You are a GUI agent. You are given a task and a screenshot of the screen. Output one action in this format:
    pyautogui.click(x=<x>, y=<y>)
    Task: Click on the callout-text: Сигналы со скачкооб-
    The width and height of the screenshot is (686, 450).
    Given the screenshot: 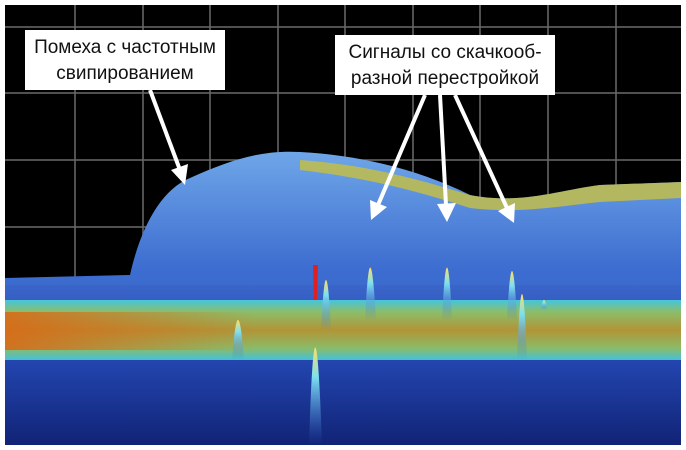 What is the action you would take?
    pyautogui.click(x=444, y=52)
    